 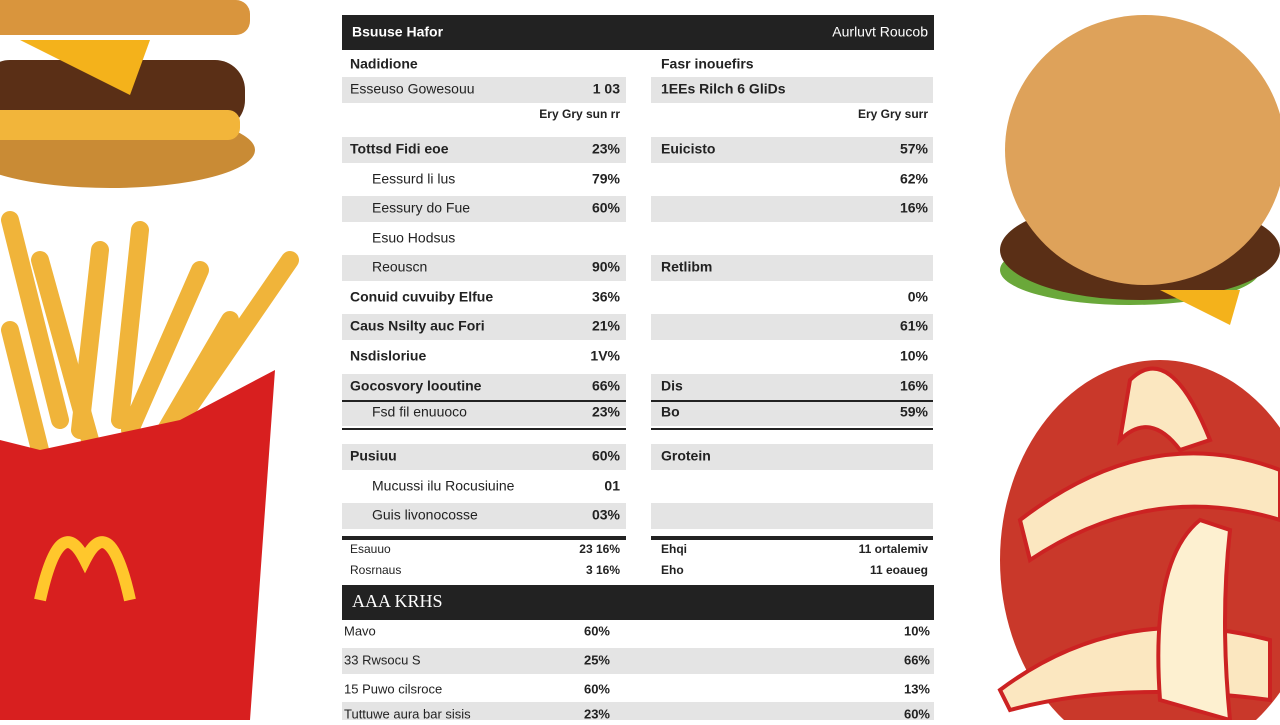 What do you see at coordinates (599, 549) in the screenshot?
I see `row-value: 23 16%` at bounding box center [599, 549].